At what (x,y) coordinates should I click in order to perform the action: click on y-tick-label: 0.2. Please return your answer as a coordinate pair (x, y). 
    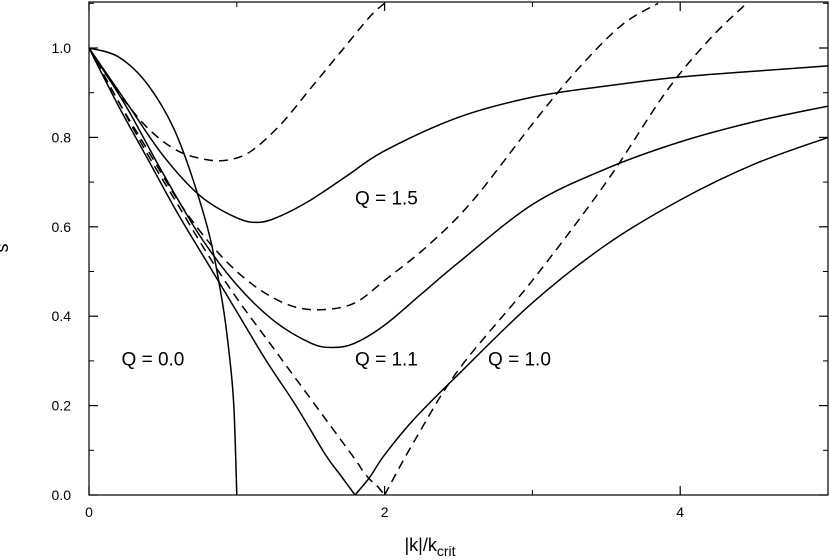
    Looking at the image, I should click on (62, 406).